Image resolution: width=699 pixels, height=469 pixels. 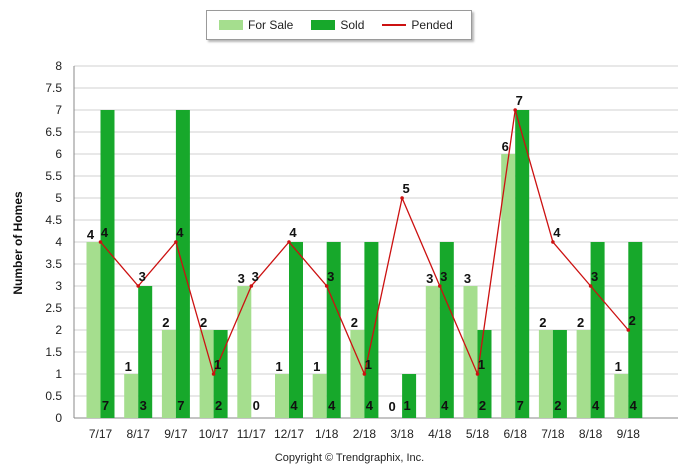 I want to click on pended-value-label: 5, so click(x=405, y=188).